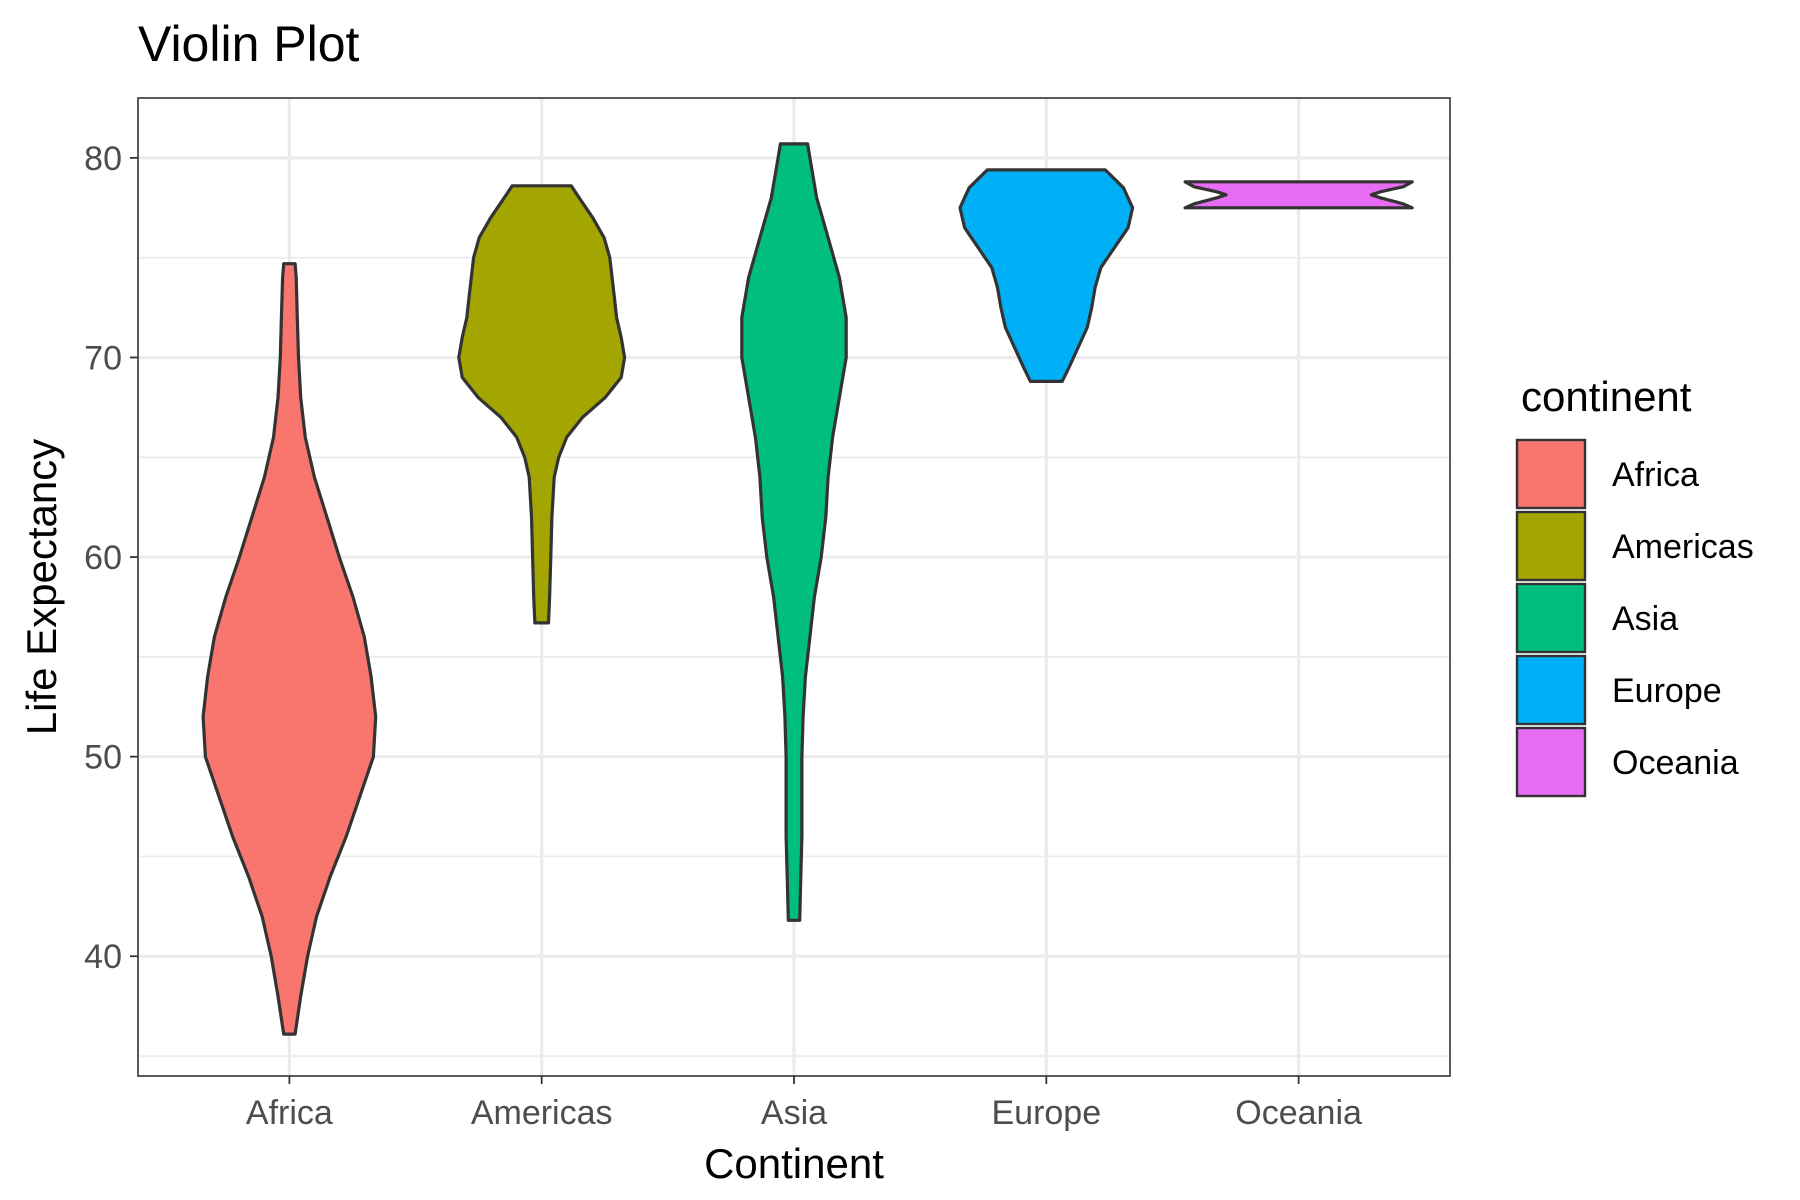 This screenshot has width=1800, height=1200. What do you see at coordinates (41, 587) in the screenshot?
I see `y-axis-title: Life Expectancy` at bounding box center [41, 587].